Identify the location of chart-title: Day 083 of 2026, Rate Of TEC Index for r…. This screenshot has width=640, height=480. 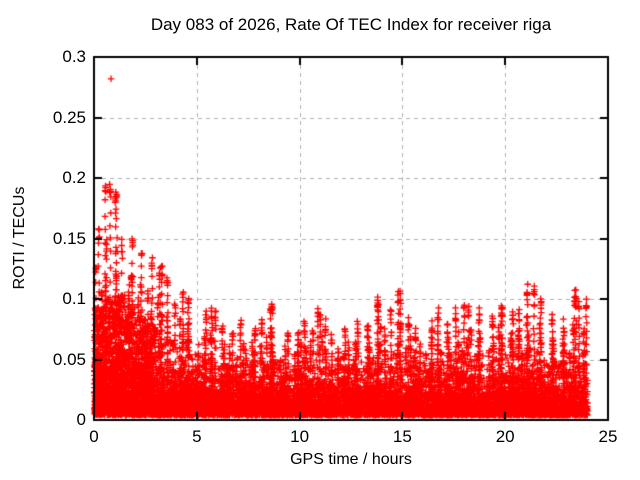
(351, 24).